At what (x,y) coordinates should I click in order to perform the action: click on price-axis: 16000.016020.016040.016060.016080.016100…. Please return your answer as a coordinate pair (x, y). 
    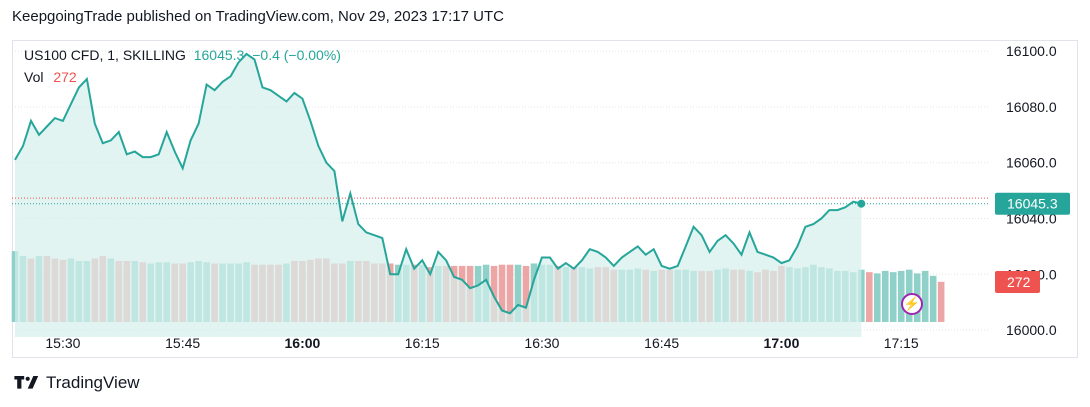
    Looking at the image, I should click on (1031, 190).